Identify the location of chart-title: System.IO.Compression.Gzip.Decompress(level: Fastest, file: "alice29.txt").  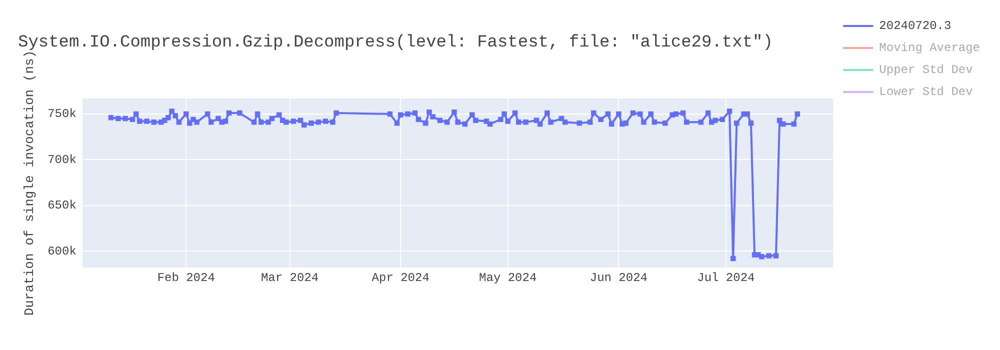
(395, 43).